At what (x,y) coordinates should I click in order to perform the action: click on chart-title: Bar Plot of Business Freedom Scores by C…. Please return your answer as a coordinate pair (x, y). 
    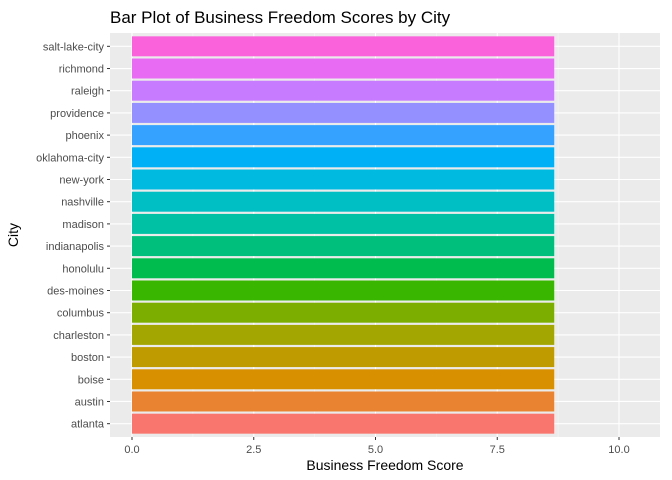
    Looking at the image, I should click on (280, 17).